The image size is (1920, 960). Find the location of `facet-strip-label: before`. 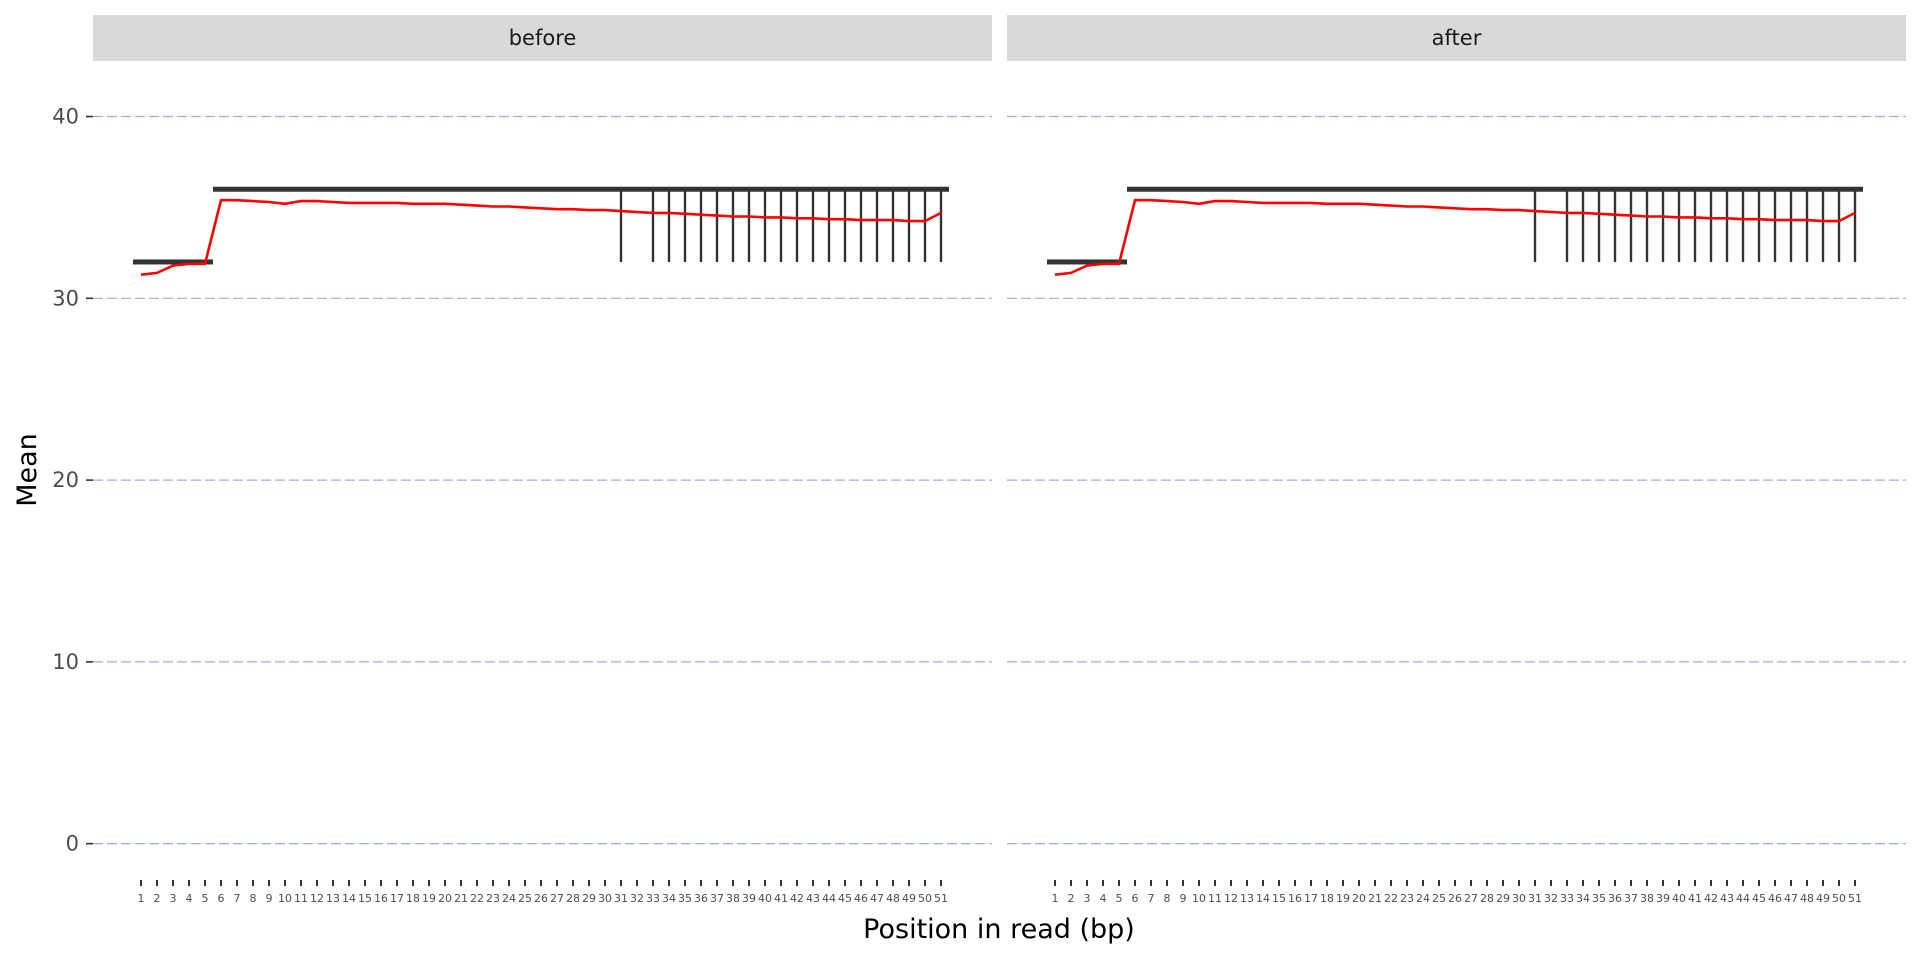

facet-strip-label: before is located at coordinates (543, 38).